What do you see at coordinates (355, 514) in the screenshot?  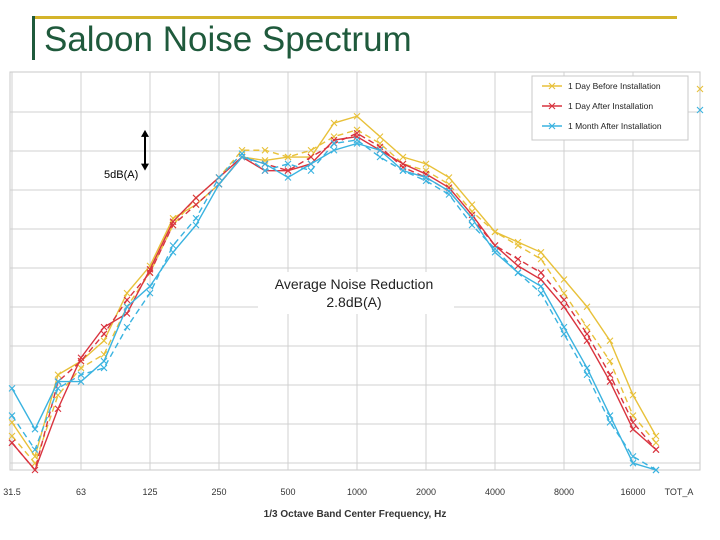 I see `x-axis-label: 1/3 Octave Band Center Frequency, Hz` at bounding box center [355, 514].